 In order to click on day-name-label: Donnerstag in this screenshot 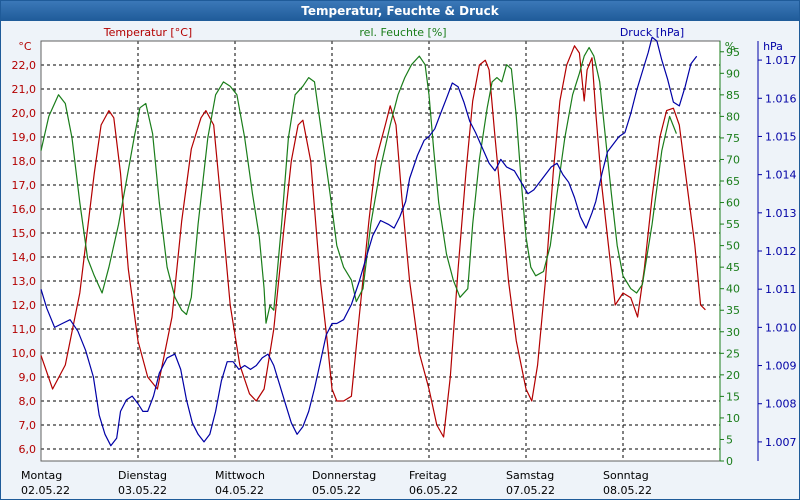, I will do `click(344, 475)`.